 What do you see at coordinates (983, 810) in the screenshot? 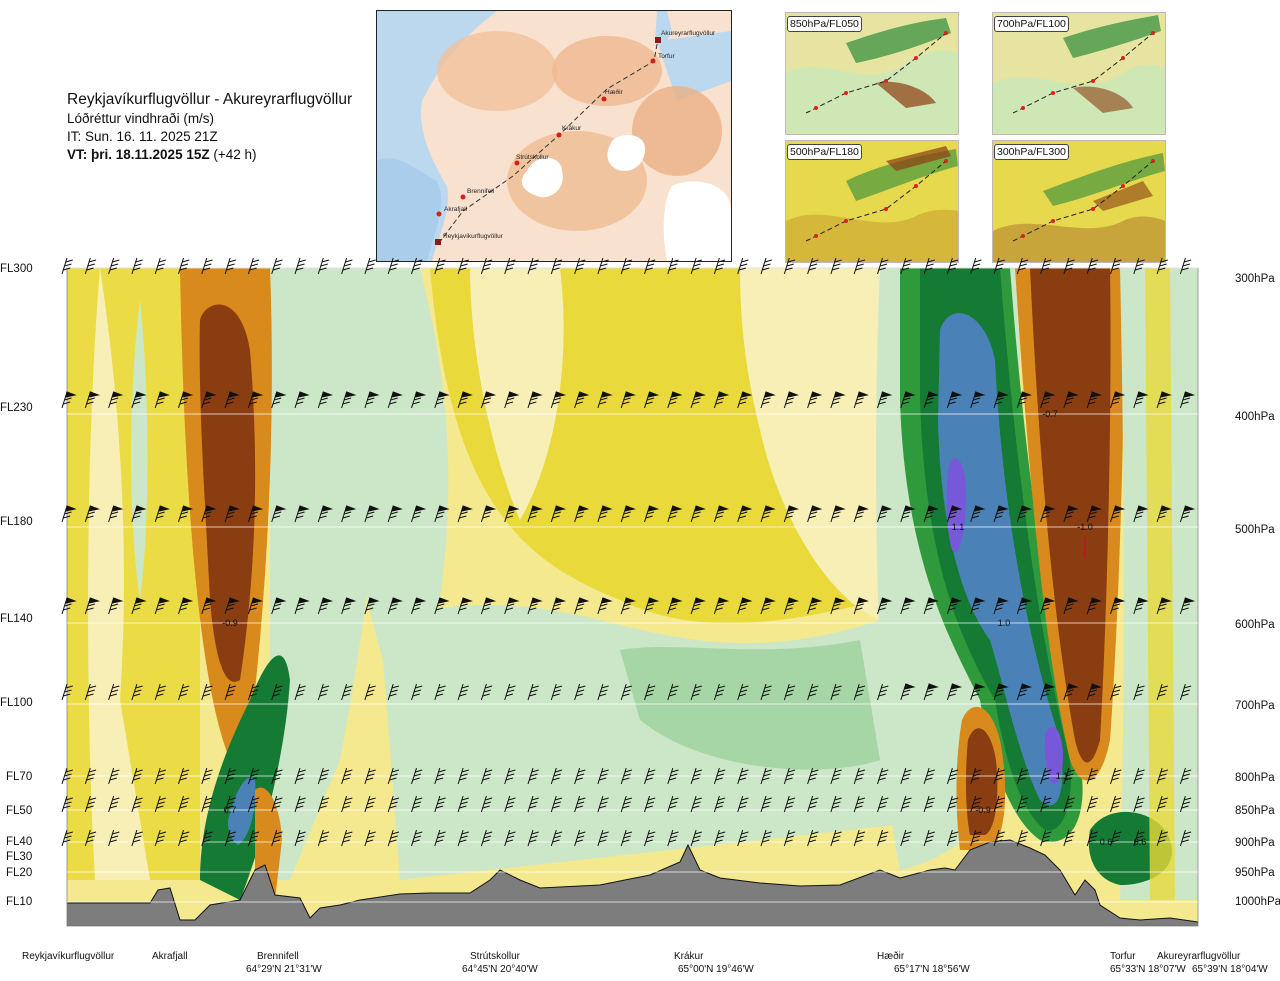
I see `value-annotation: -0.9` at bounding box center [983, 810].